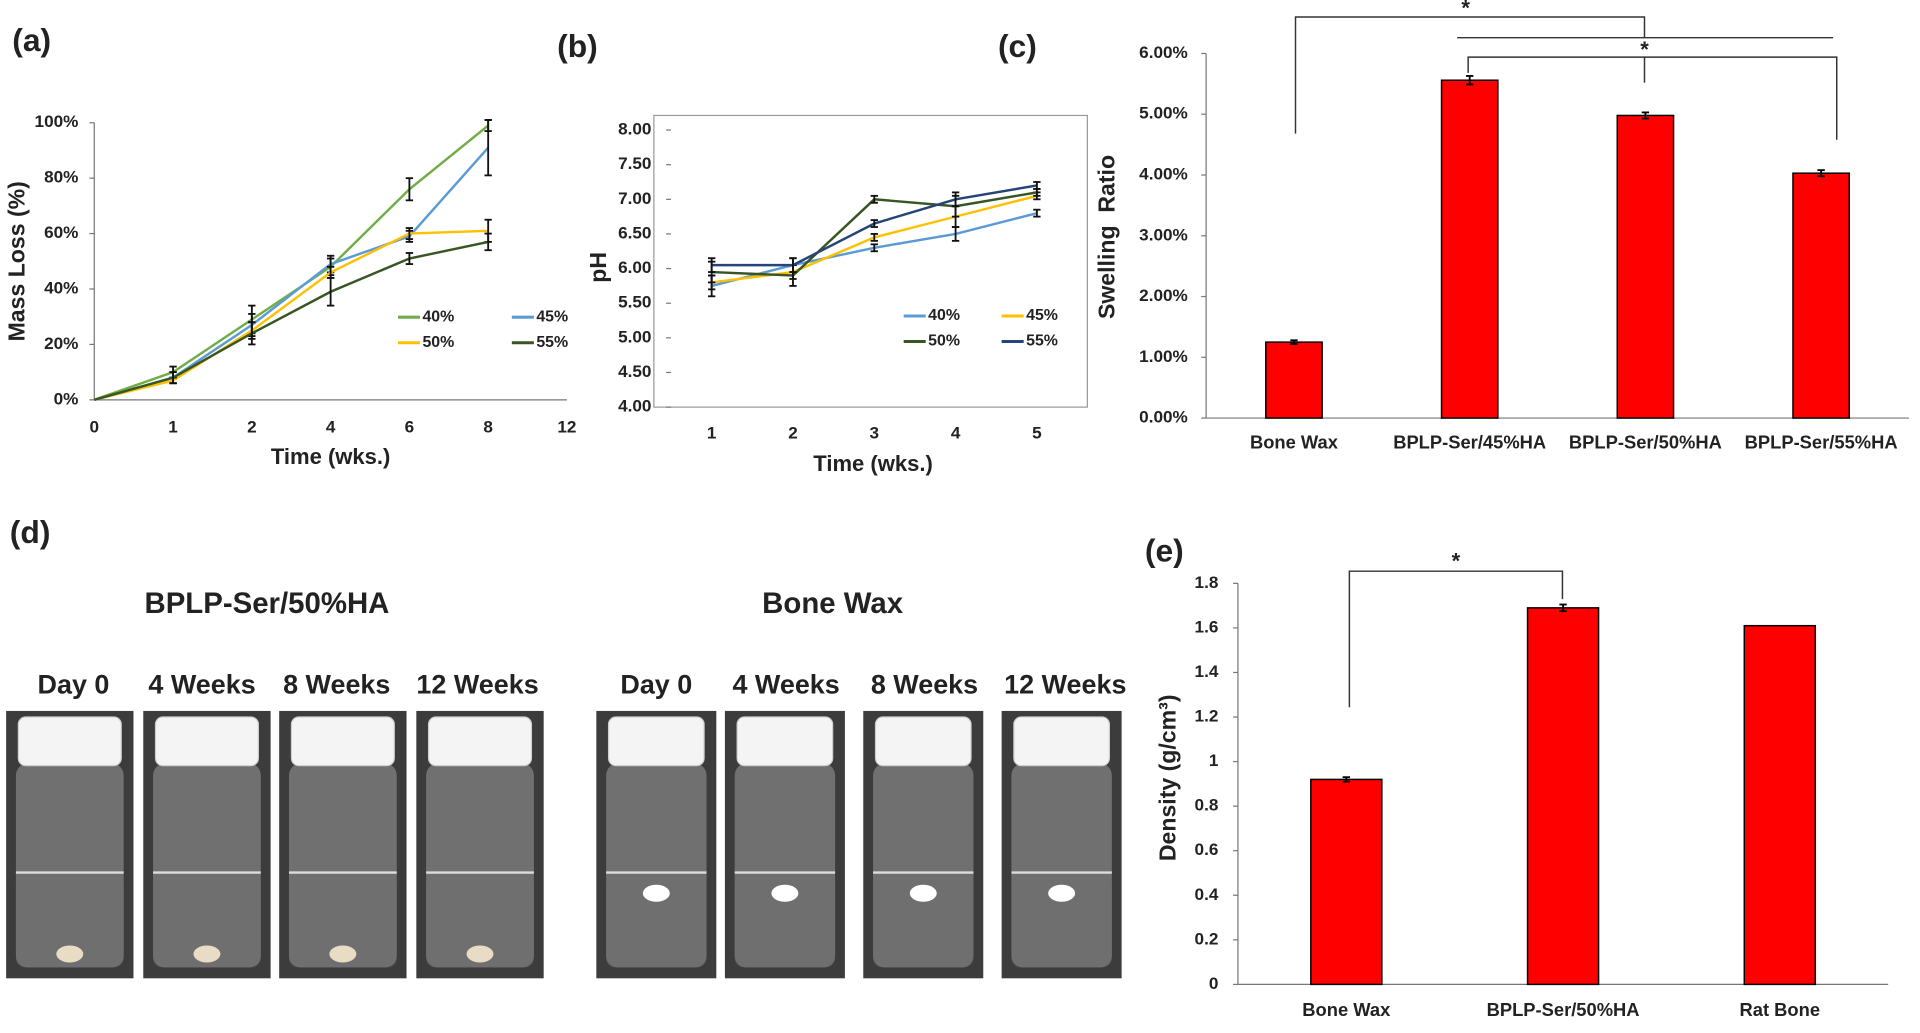  What do you see at coordinates (331, 456) in the screenshot?
I see `x-axis-label: Time (wks.)` at bounding box center [331, 456].